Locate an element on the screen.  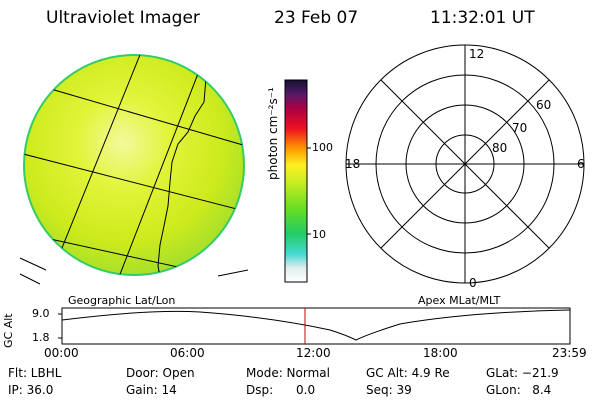
altitude-timeline is located at coordinates (314, 326).